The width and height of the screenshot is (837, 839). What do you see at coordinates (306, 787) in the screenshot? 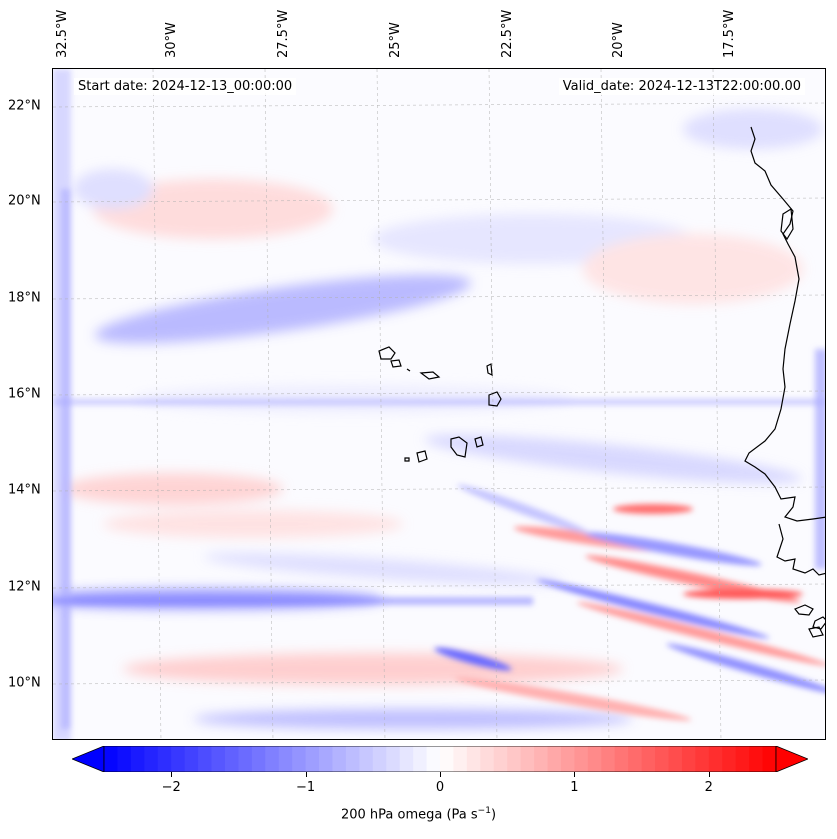
I see `colorbar-tick-label: −1` at bounding box center [306, 787].